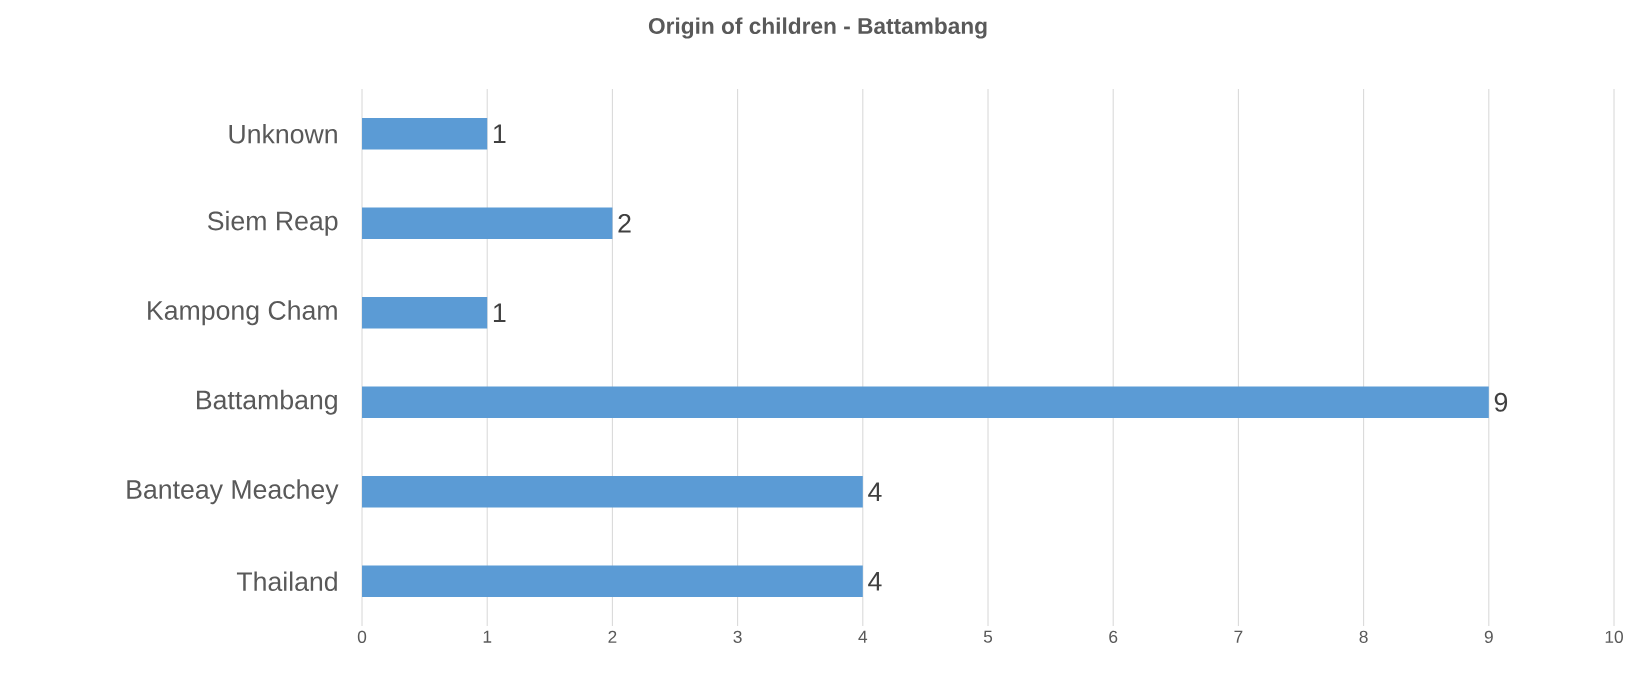 The height and width of the screenshot is (677, 1636). Describe the element at coordinates (817, 28) in the screenshot. I see `chart-title: Origin of children - Battambang` at that location.